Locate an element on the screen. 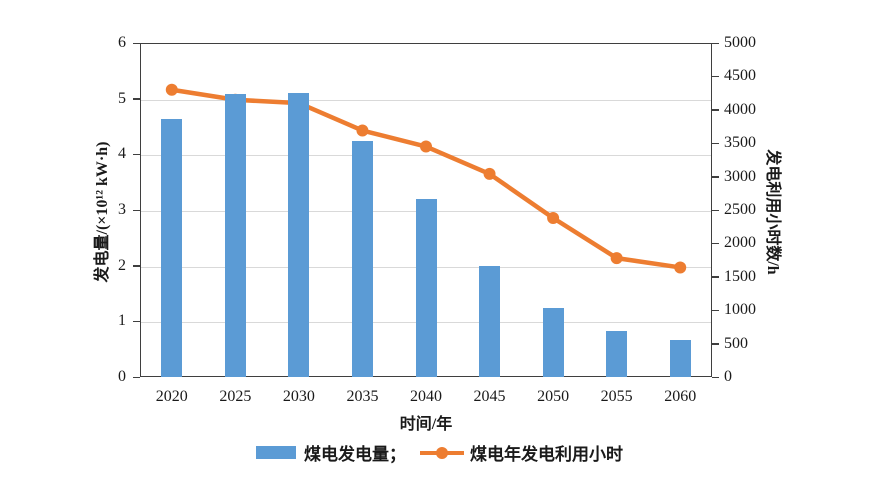 The height and width of the screenshot is (501, 879). right-axis-tick-label: 500 is located at coordinates (736, 343).